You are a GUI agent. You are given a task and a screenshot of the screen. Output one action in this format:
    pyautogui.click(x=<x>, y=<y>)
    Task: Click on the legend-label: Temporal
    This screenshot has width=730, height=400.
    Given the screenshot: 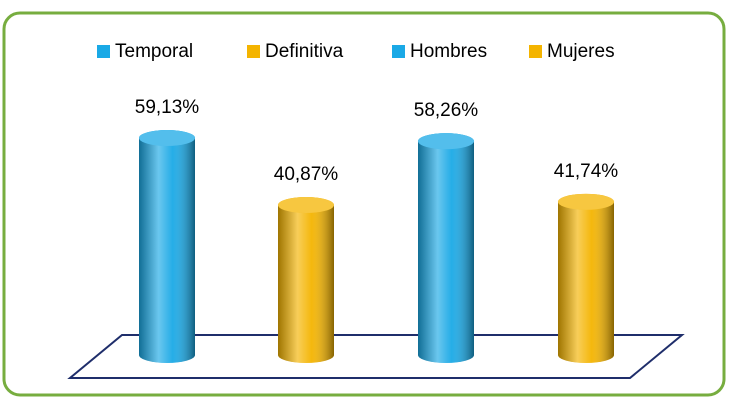 What is the action you would take?
    pyautogui.click(x=154, y=51)
    